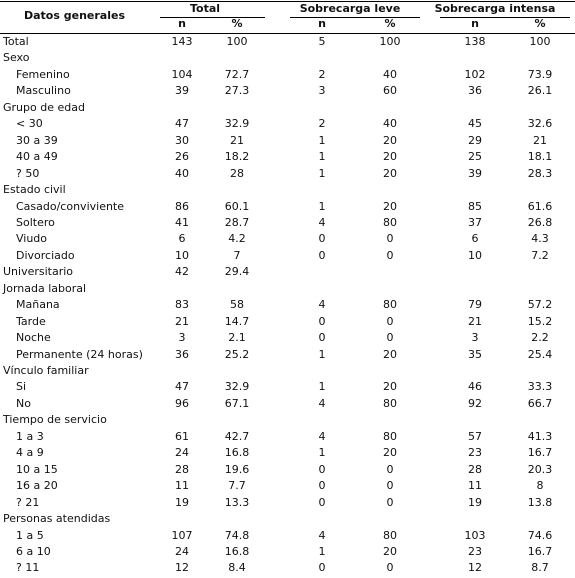 Image resolution: width=575 pixels, height=578 pixels. I want to click on cell: 107, so click(182, 535).